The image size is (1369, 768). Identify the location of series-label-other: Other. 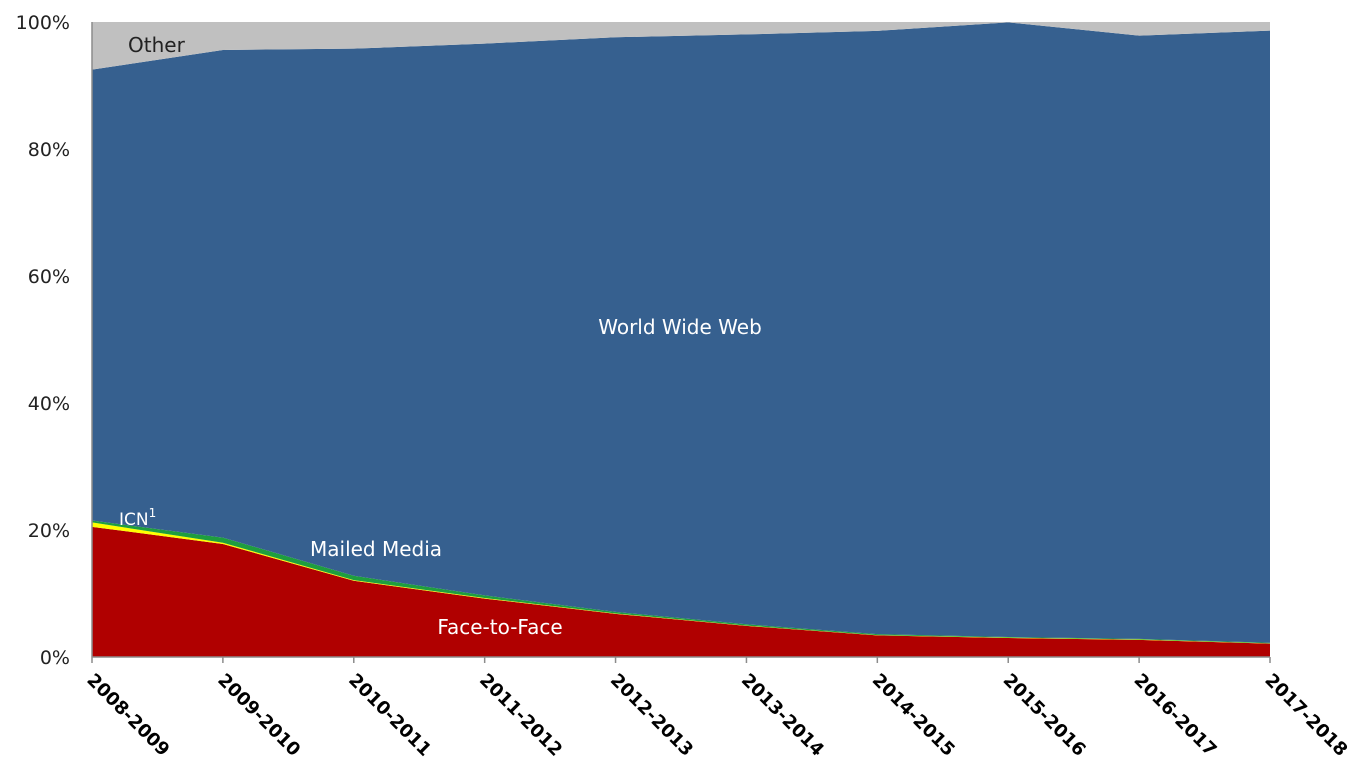
(157, 45).